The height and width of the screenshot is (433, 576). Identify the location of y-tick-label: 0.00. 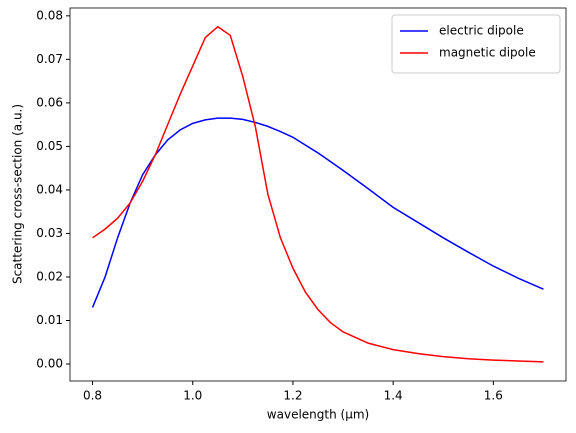
(49, 364).